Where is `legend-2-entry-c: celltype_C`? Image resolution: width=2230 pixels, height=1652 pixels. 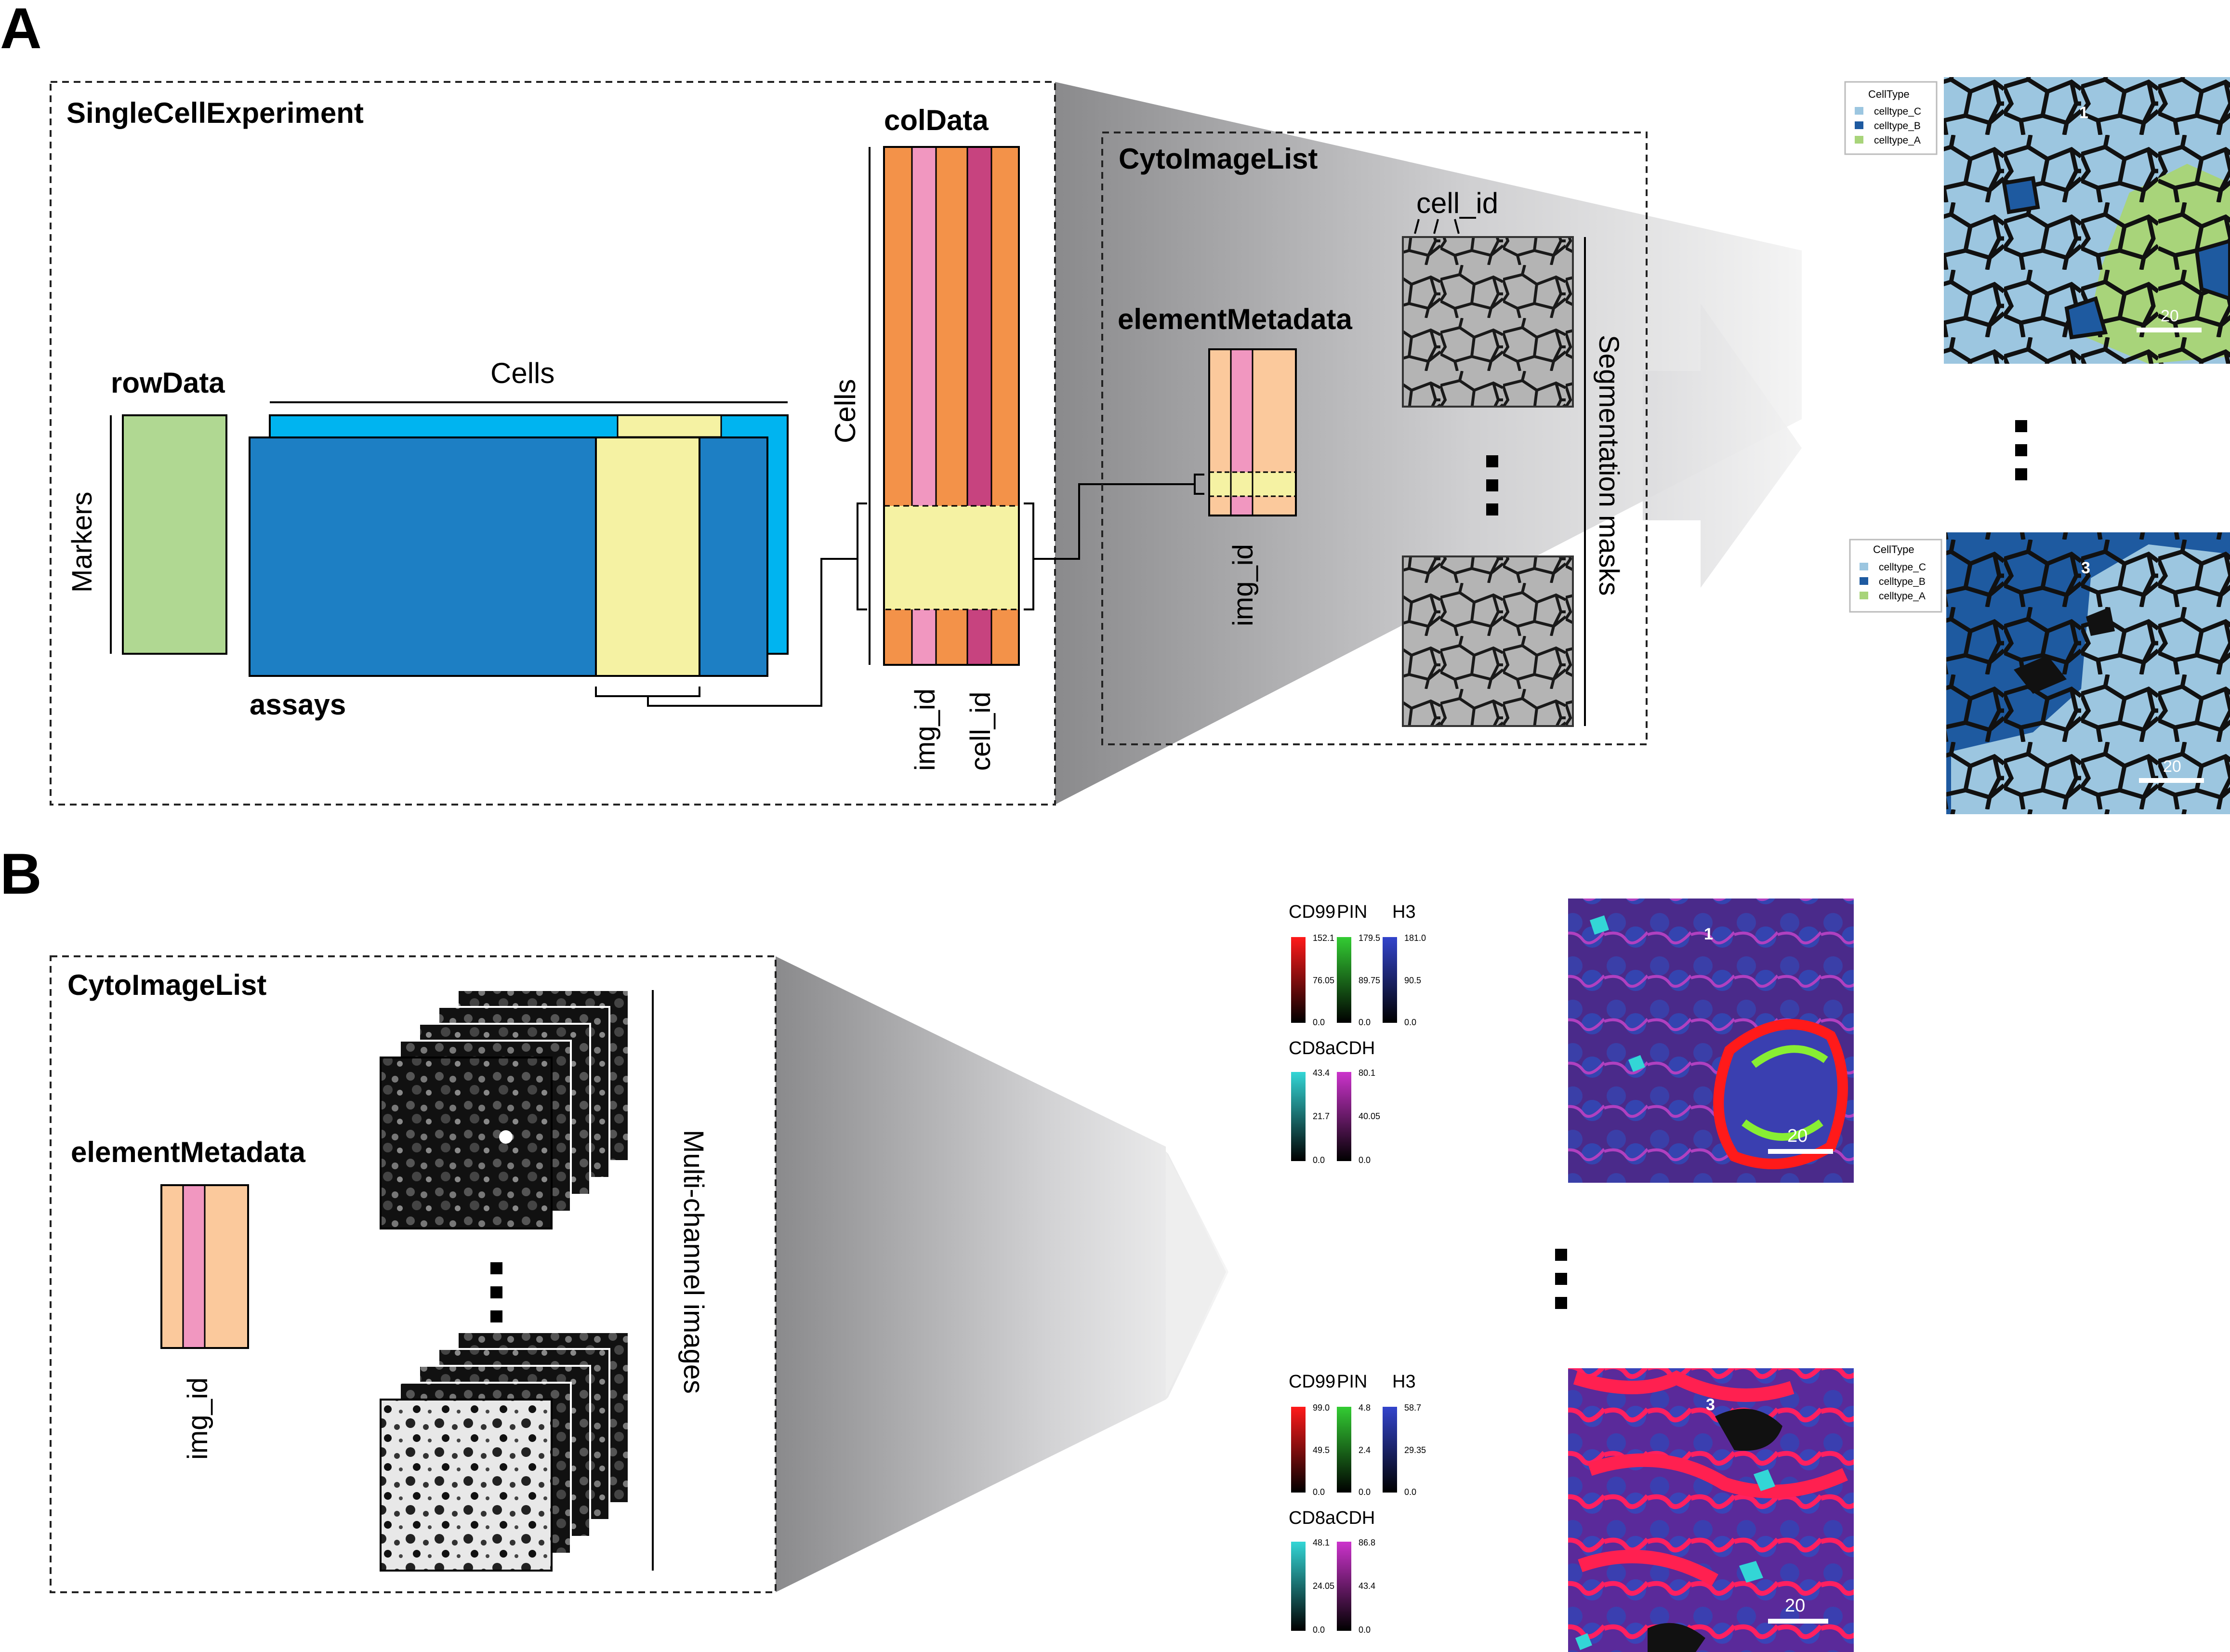
legend-2-entry-c: celltype_C is located at coordinates (1902, 567).